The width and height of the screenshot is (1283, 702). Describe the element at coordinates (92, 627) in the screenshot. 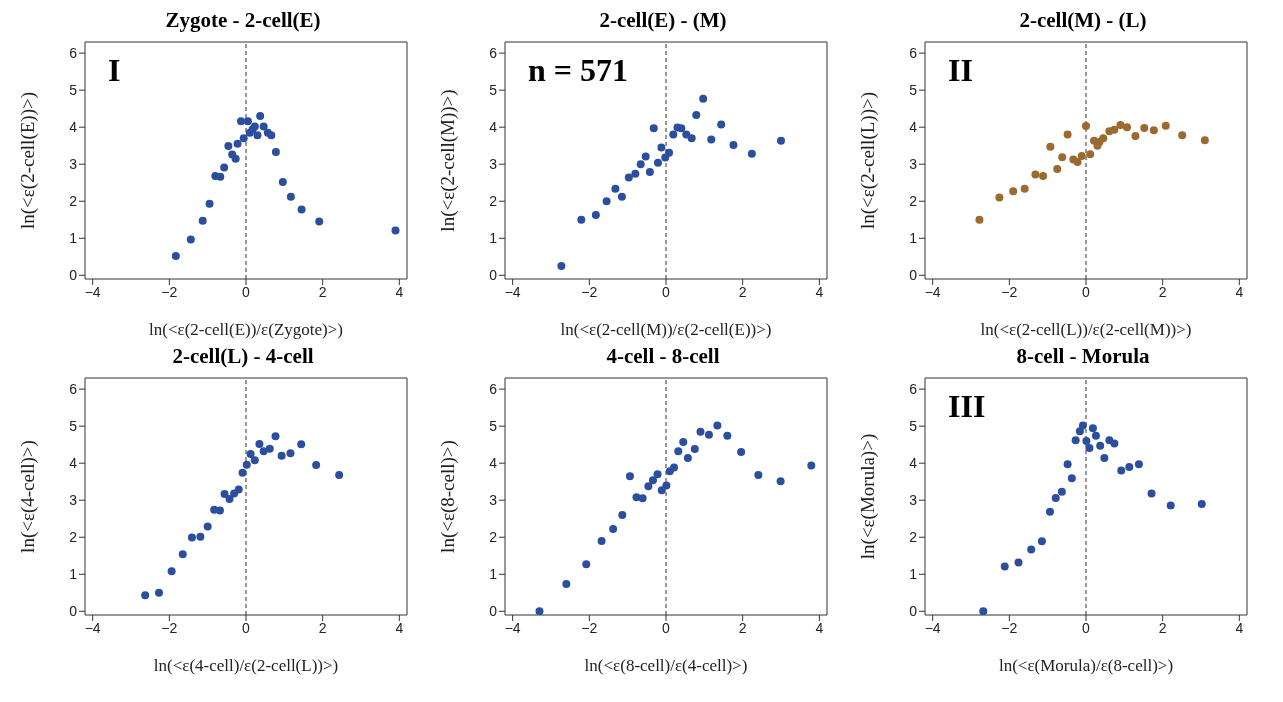

I see `x-tick-label: −4` at that location.